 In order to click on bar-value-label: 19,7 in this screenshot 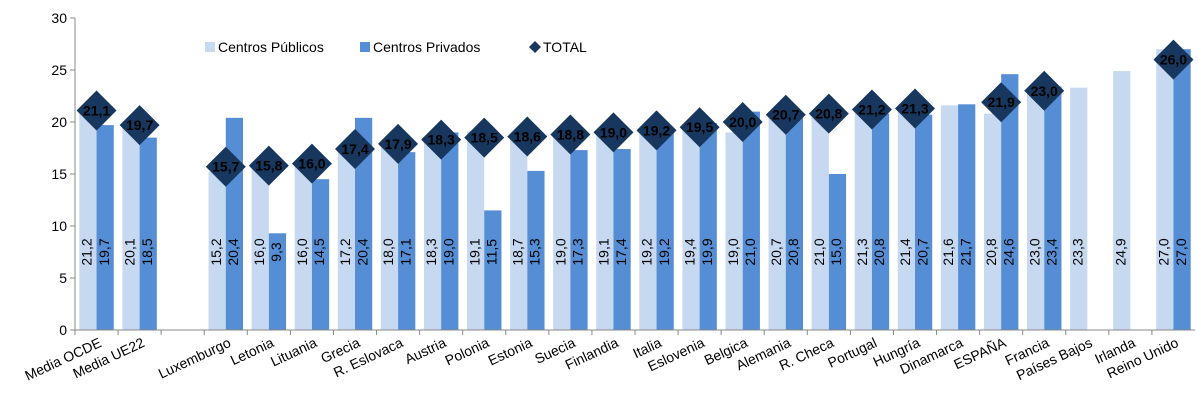, I will do `click(104, 251)`.